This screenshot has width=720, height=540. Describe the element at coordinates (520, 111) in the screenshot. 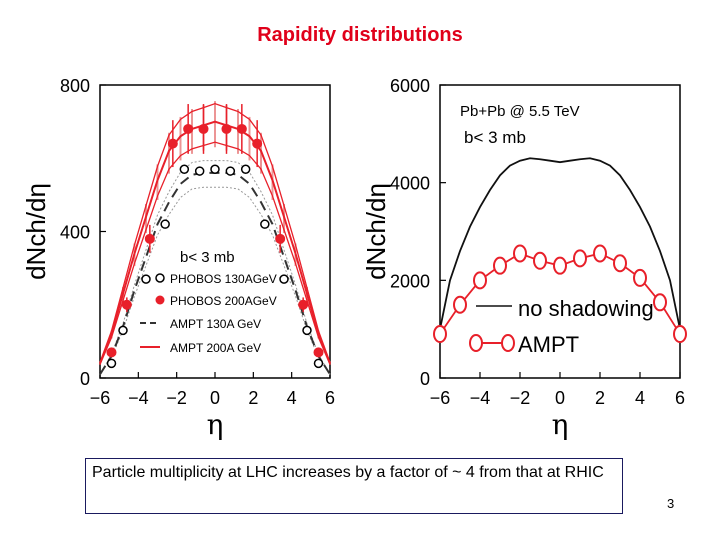

I see `chart2-title: Pb+Pb @ 5.5 TeV` at that location.